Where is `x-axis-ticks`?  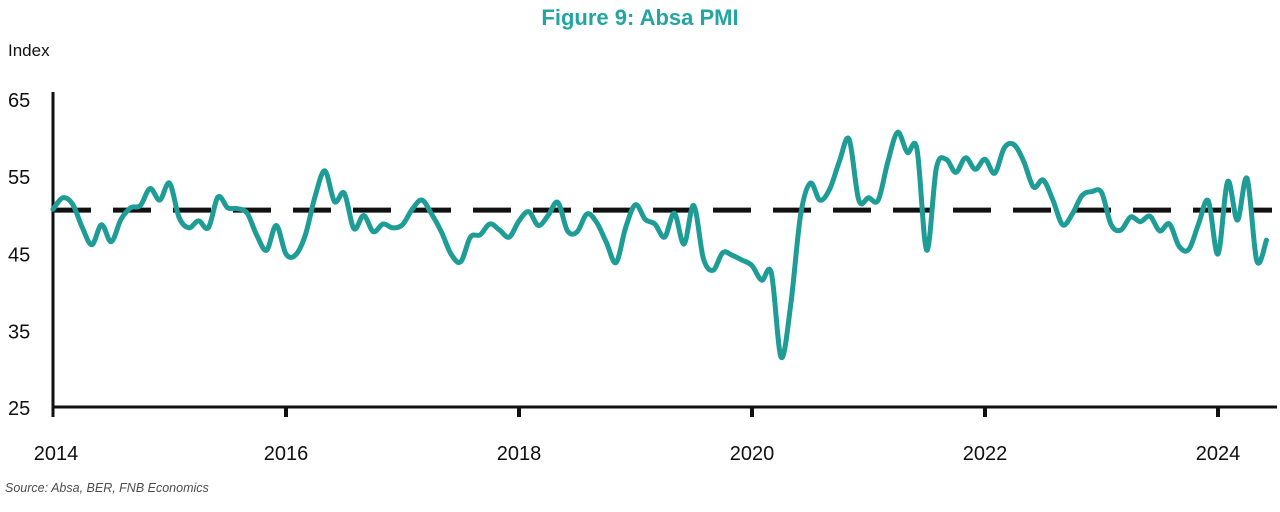
x-axis-ticks is located at coordinates (752, 412).